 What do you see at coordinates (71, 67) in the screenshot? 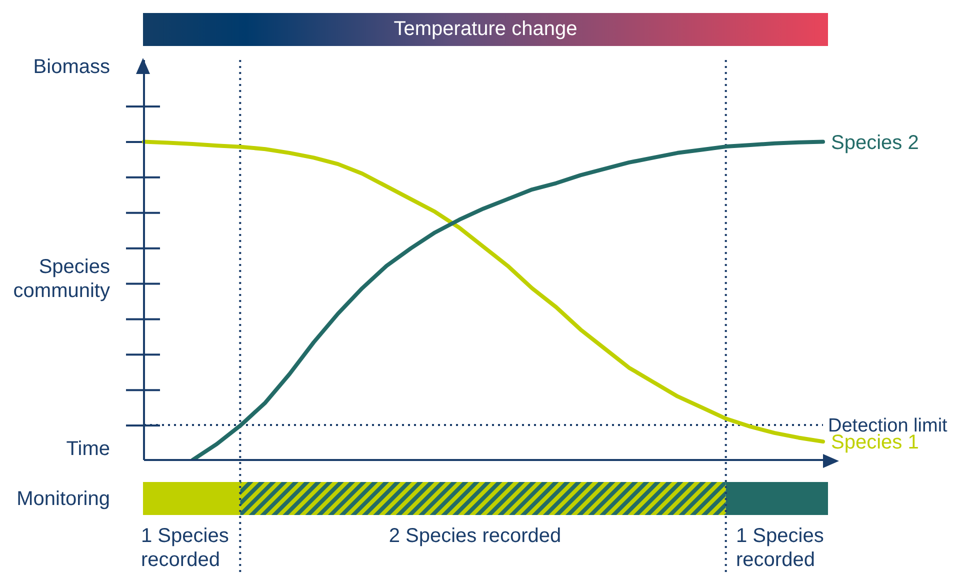
I see `y-axis-title: Biomass` at bounding box center [71, 67].